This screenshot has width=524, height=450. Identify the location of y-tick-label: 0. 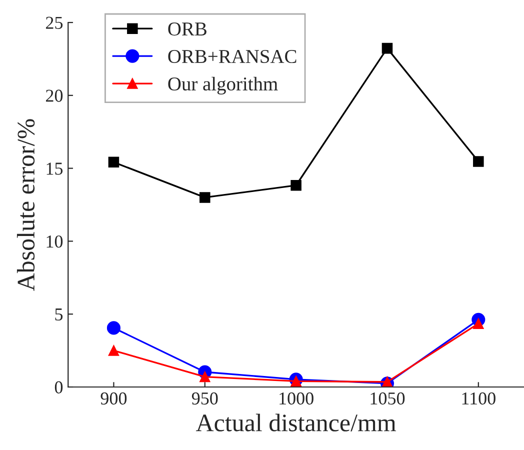
(58, 387).